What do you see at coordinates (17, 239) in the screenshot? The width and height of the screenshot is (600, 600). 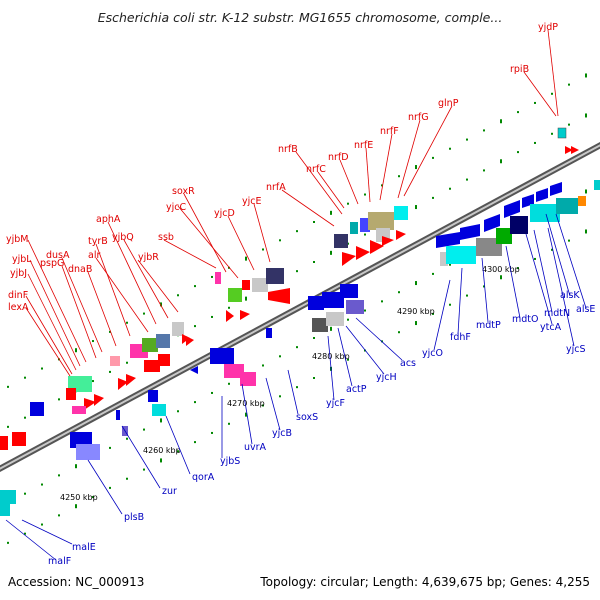 I see `gene-label: yjbM` at bounding box center [17, 239].